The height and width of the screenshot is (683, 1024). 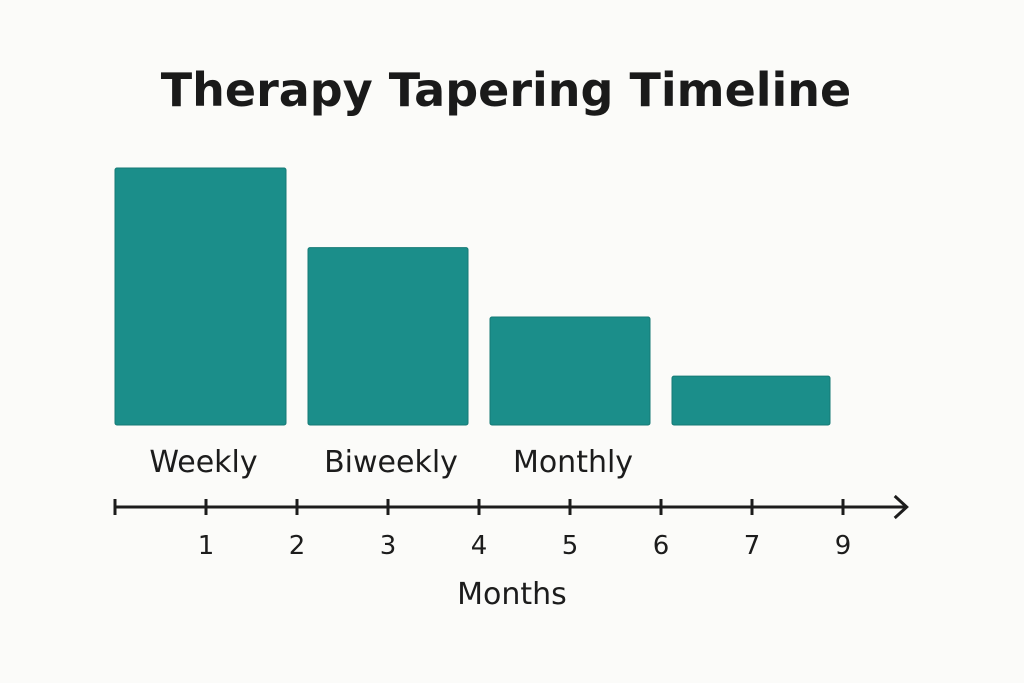 What do you see at coordinates (200, 296) in the screenshot?
I see `bar-weekly` at bounding box center [200, 296].